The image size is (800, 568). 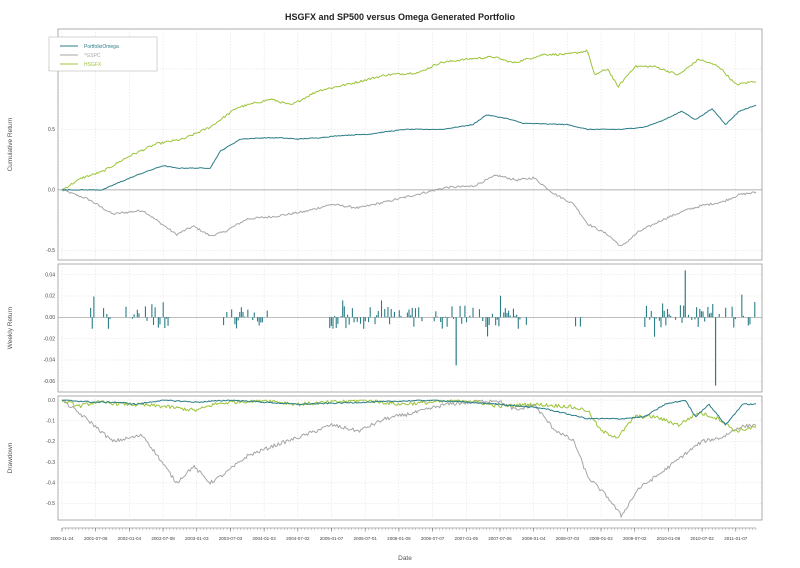 I want to click on x-tick-label: 2010-01-08, so click(x=669, y=538).